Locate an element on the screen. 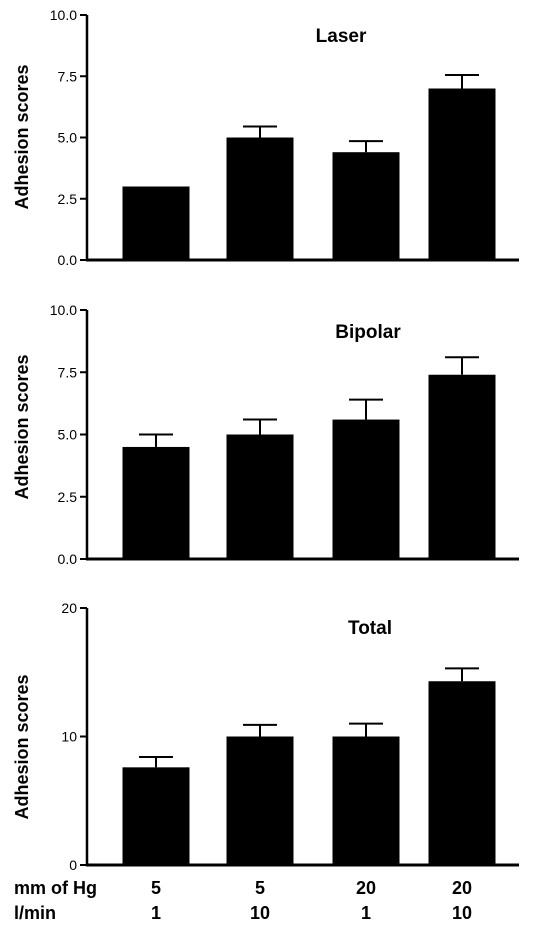  x-row2-value-4: 10 is located at coordinates (462, 913).